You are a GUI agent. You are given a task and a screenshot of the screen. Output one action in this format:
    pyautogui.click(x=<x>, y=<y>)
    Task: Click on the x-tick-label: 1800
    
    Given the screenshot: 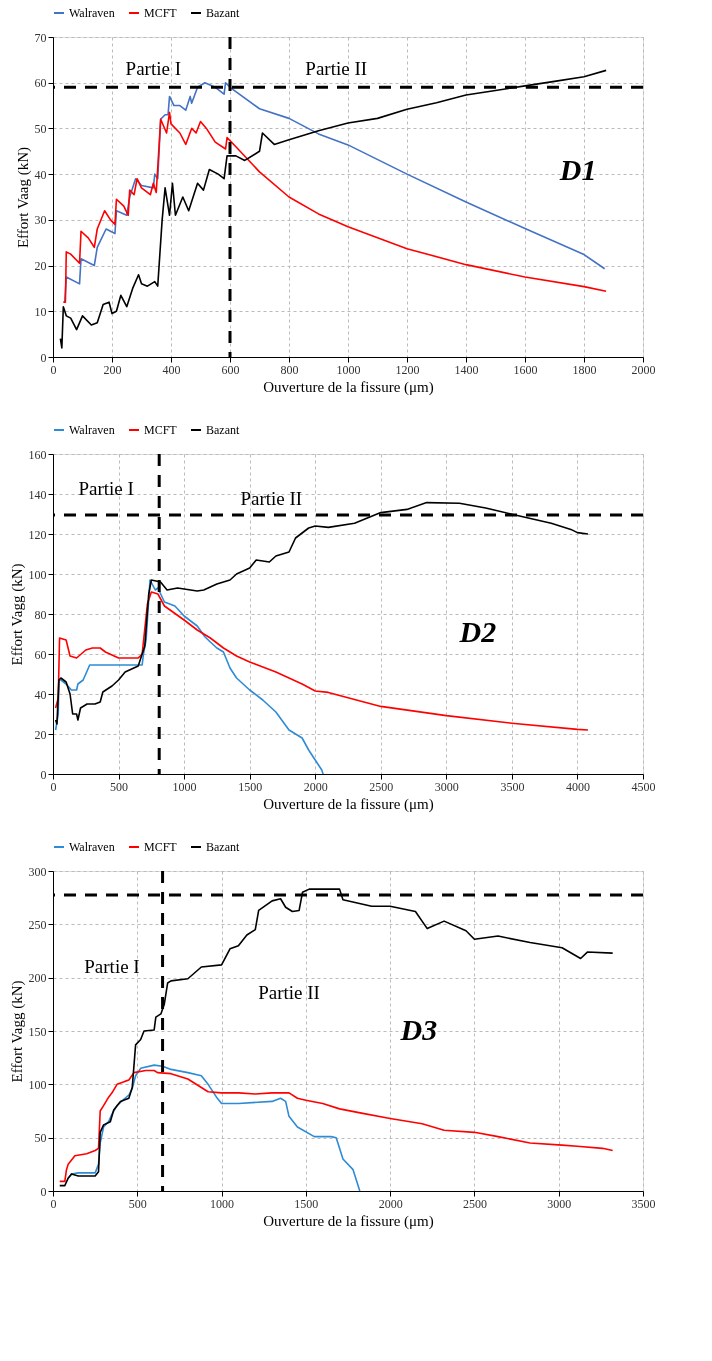 What is the action you would take?
    pyautogui.click(x=584, y=369)
    